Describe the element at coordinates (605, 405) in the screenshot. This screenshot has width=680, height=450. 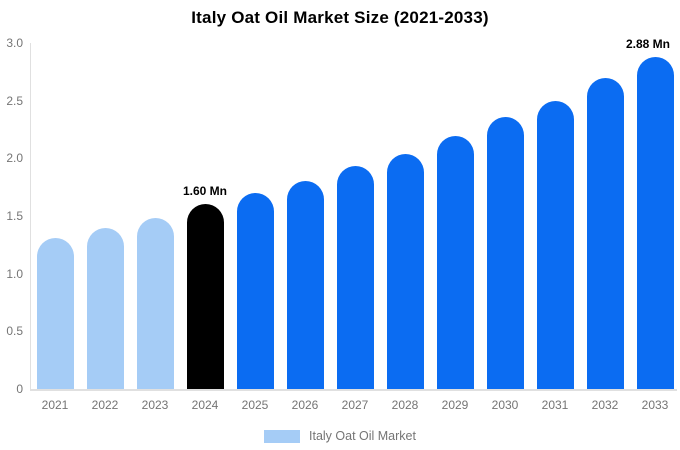
I see `x-axis-label-2032: 2032` at that location.